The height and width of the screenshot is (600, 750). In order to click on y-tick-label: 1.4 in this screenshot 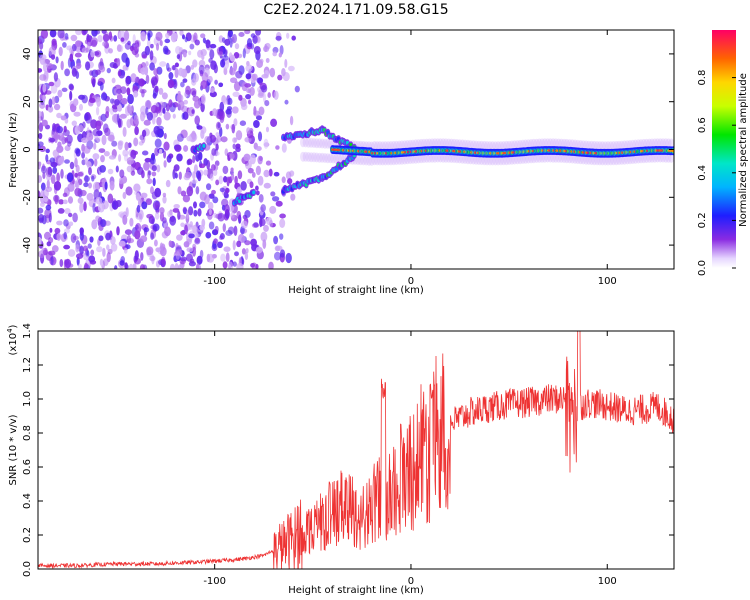, I will do `click(27, 331)`.